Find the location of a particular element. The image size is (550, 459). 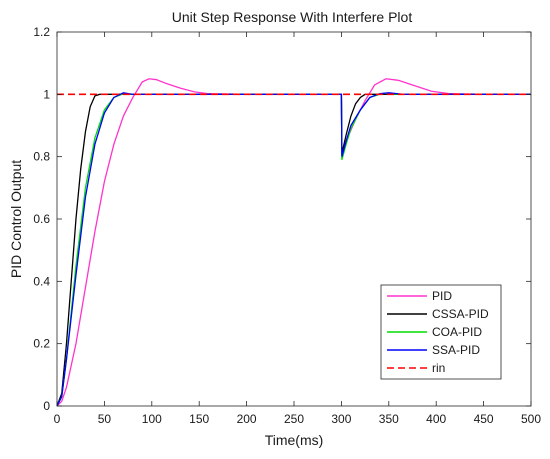

y-tick-label: 0.4 is located at coordinates (41, 281).